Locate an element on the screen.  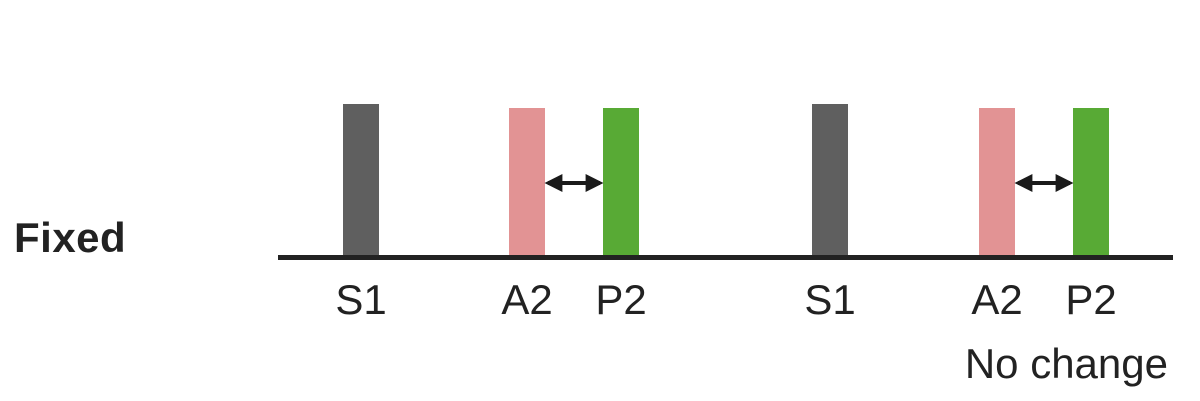
row-label: Fixed is located at coordinates (70, 237).